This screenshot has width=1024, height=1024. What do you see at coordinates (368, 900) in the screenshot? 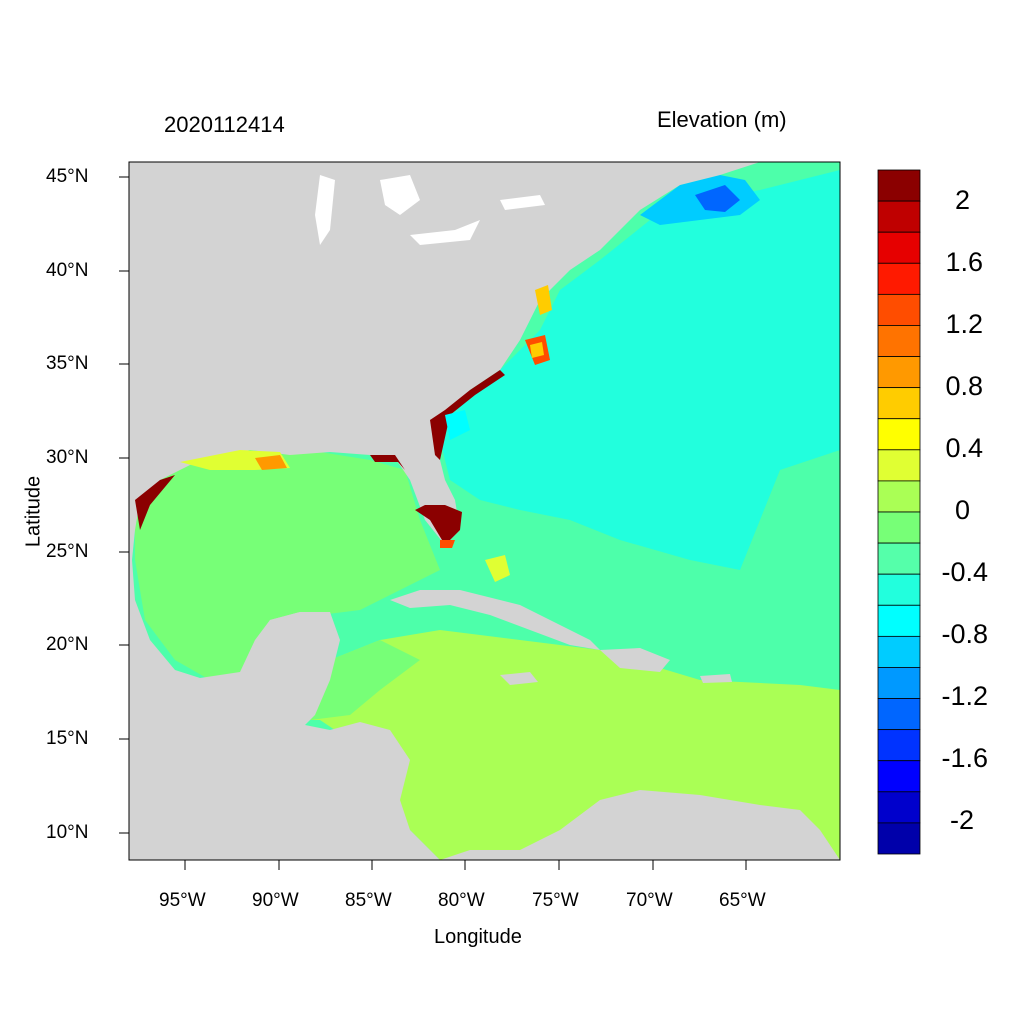
I see `x-tick-label: 85°W` at bounding box center [368, 900].